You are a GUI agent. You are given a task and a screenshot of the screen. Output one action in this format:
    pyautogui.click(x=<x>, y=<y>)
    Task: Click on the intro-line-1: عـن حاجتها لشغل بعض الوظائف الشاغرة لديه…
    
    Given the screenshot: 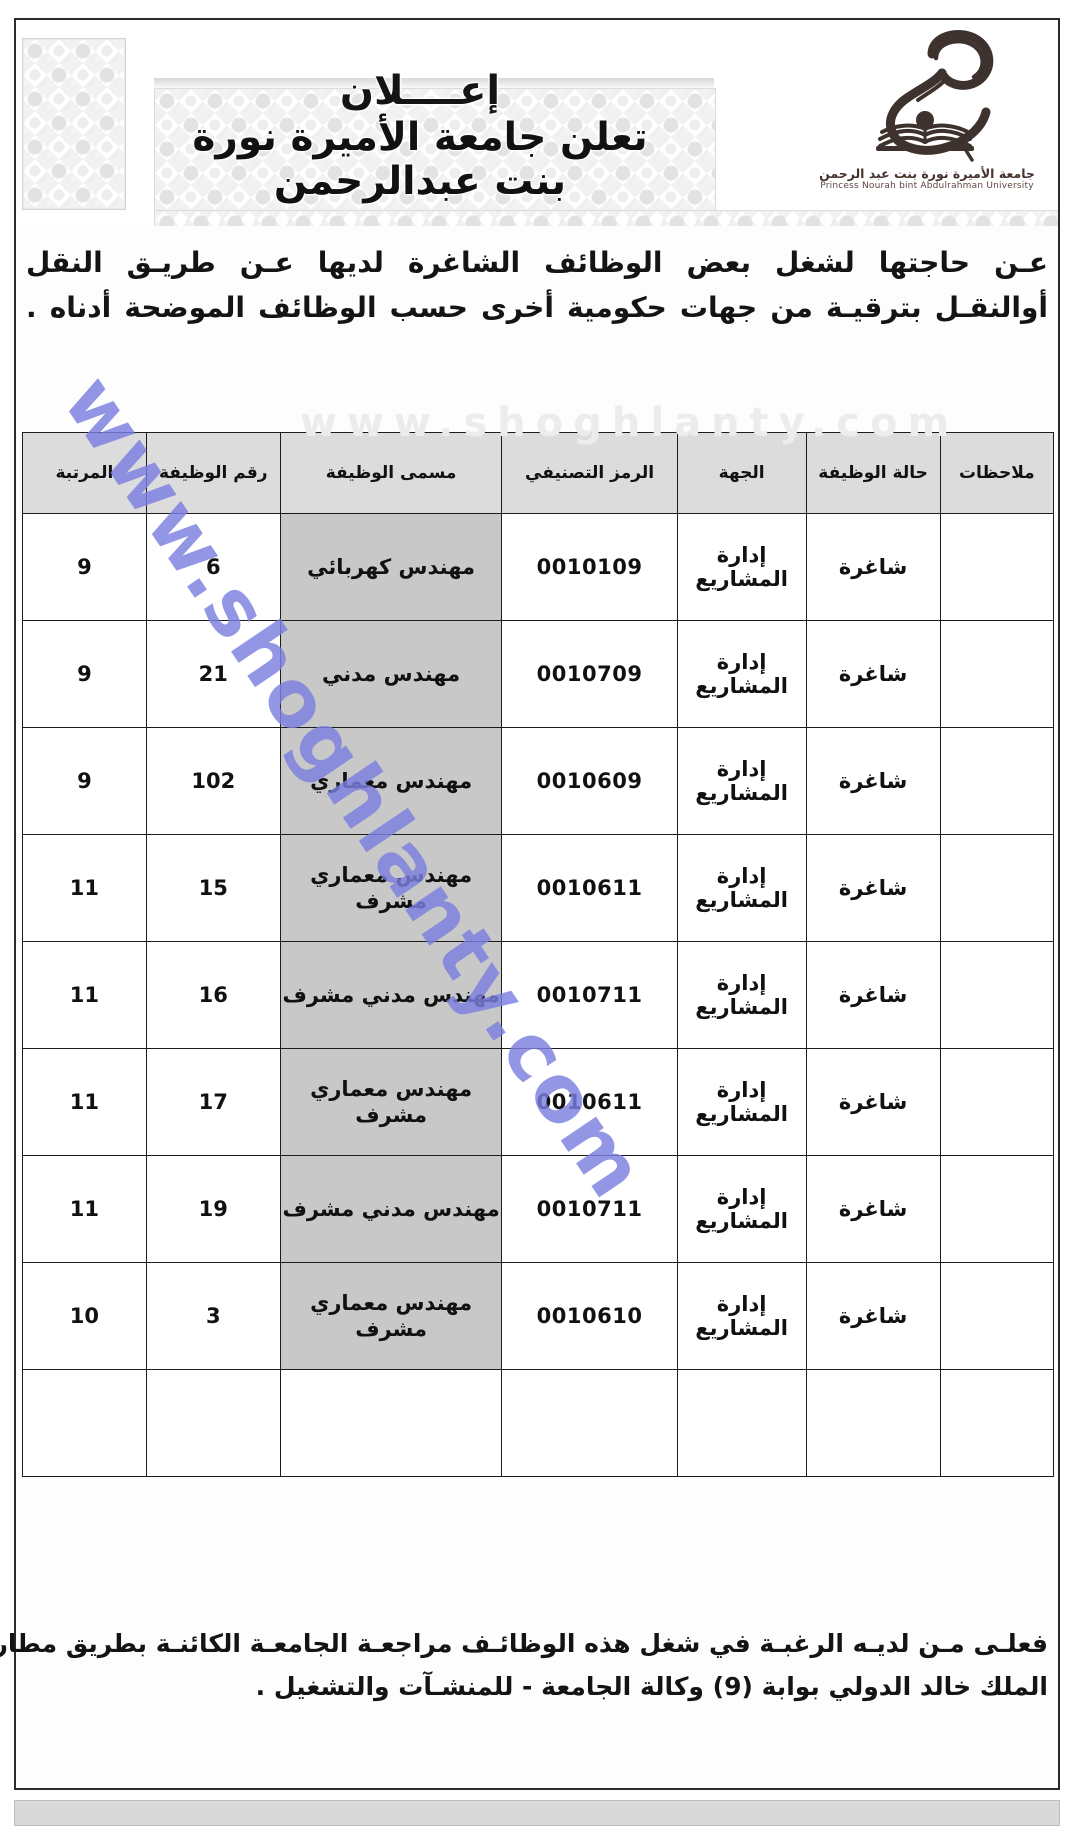 What is the action you would take?
    pyautogui.click(x=537, y=262)
    